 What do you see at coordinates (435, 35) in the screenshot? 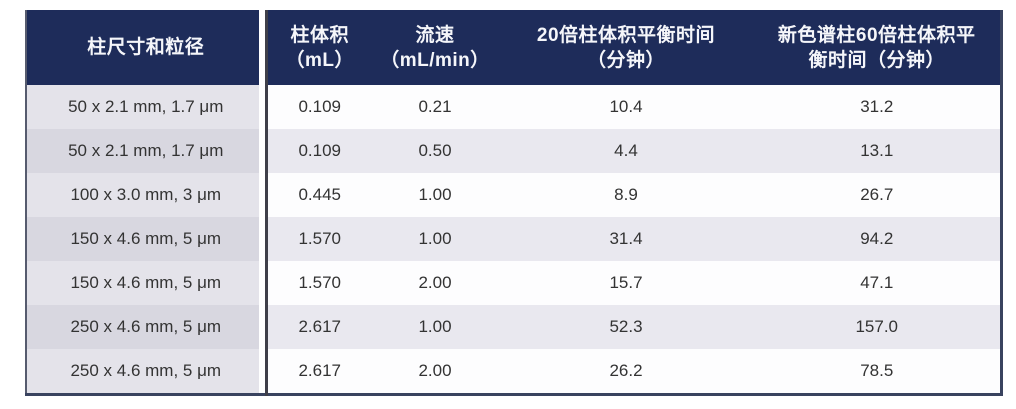
I see `header-label: 流速` at bounding box center [435, 35].